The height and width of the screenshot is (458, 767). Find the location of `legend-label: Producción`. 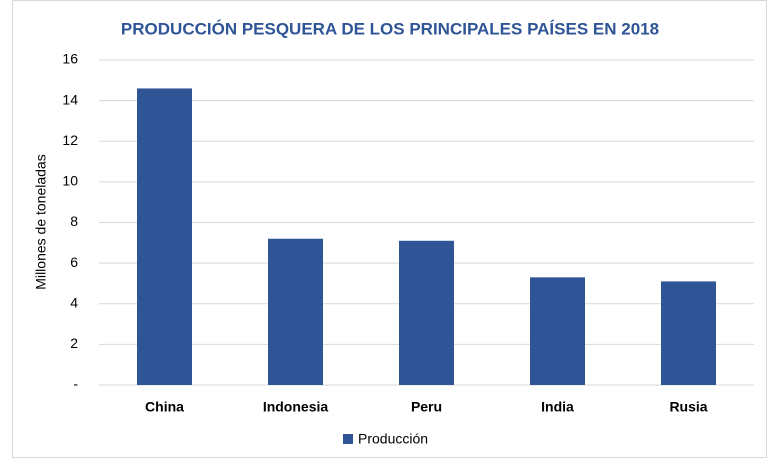

legend-label: Producción is located at coordinates (393, 439).